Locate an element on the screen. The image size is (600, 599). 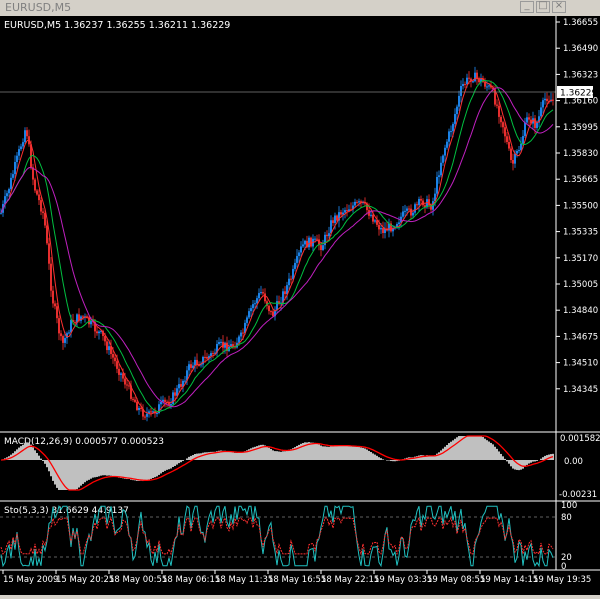
window-titlebar: EURUSD,M5 _ □ × is located at coordinates (300, 8).